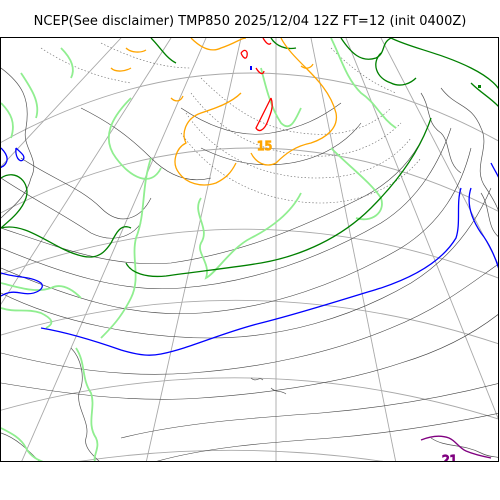 The width and height of the screenshot is (500, 500). I want to click on small-features, so click(365, 77).